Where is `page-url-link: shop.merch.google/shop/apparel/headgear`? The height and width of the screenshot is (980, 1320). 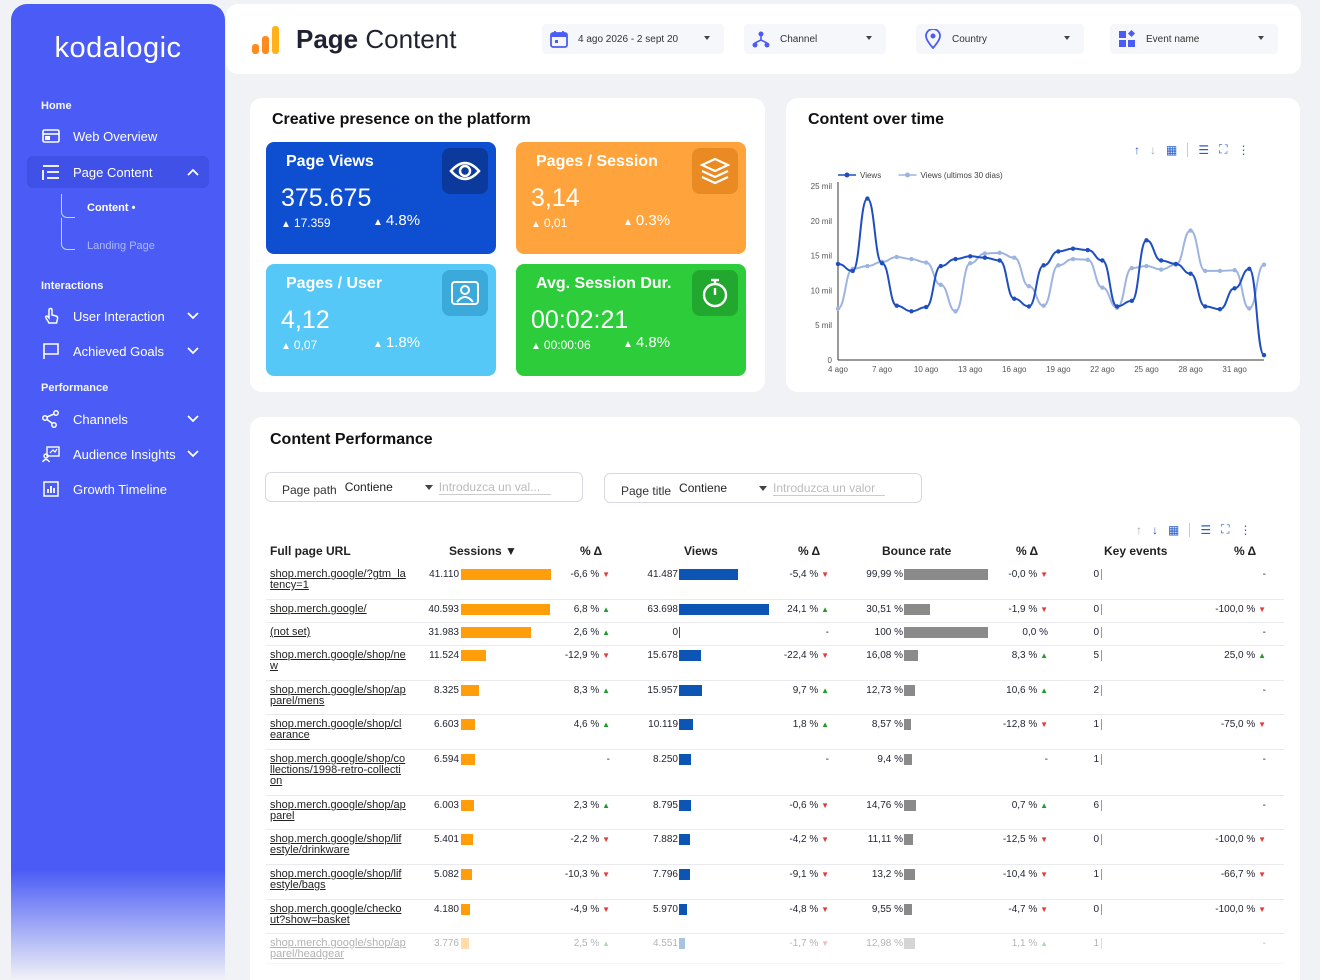 page-url-link: shop.merch.google/shop/apparel/headgear is located at coordinates (338, 948).